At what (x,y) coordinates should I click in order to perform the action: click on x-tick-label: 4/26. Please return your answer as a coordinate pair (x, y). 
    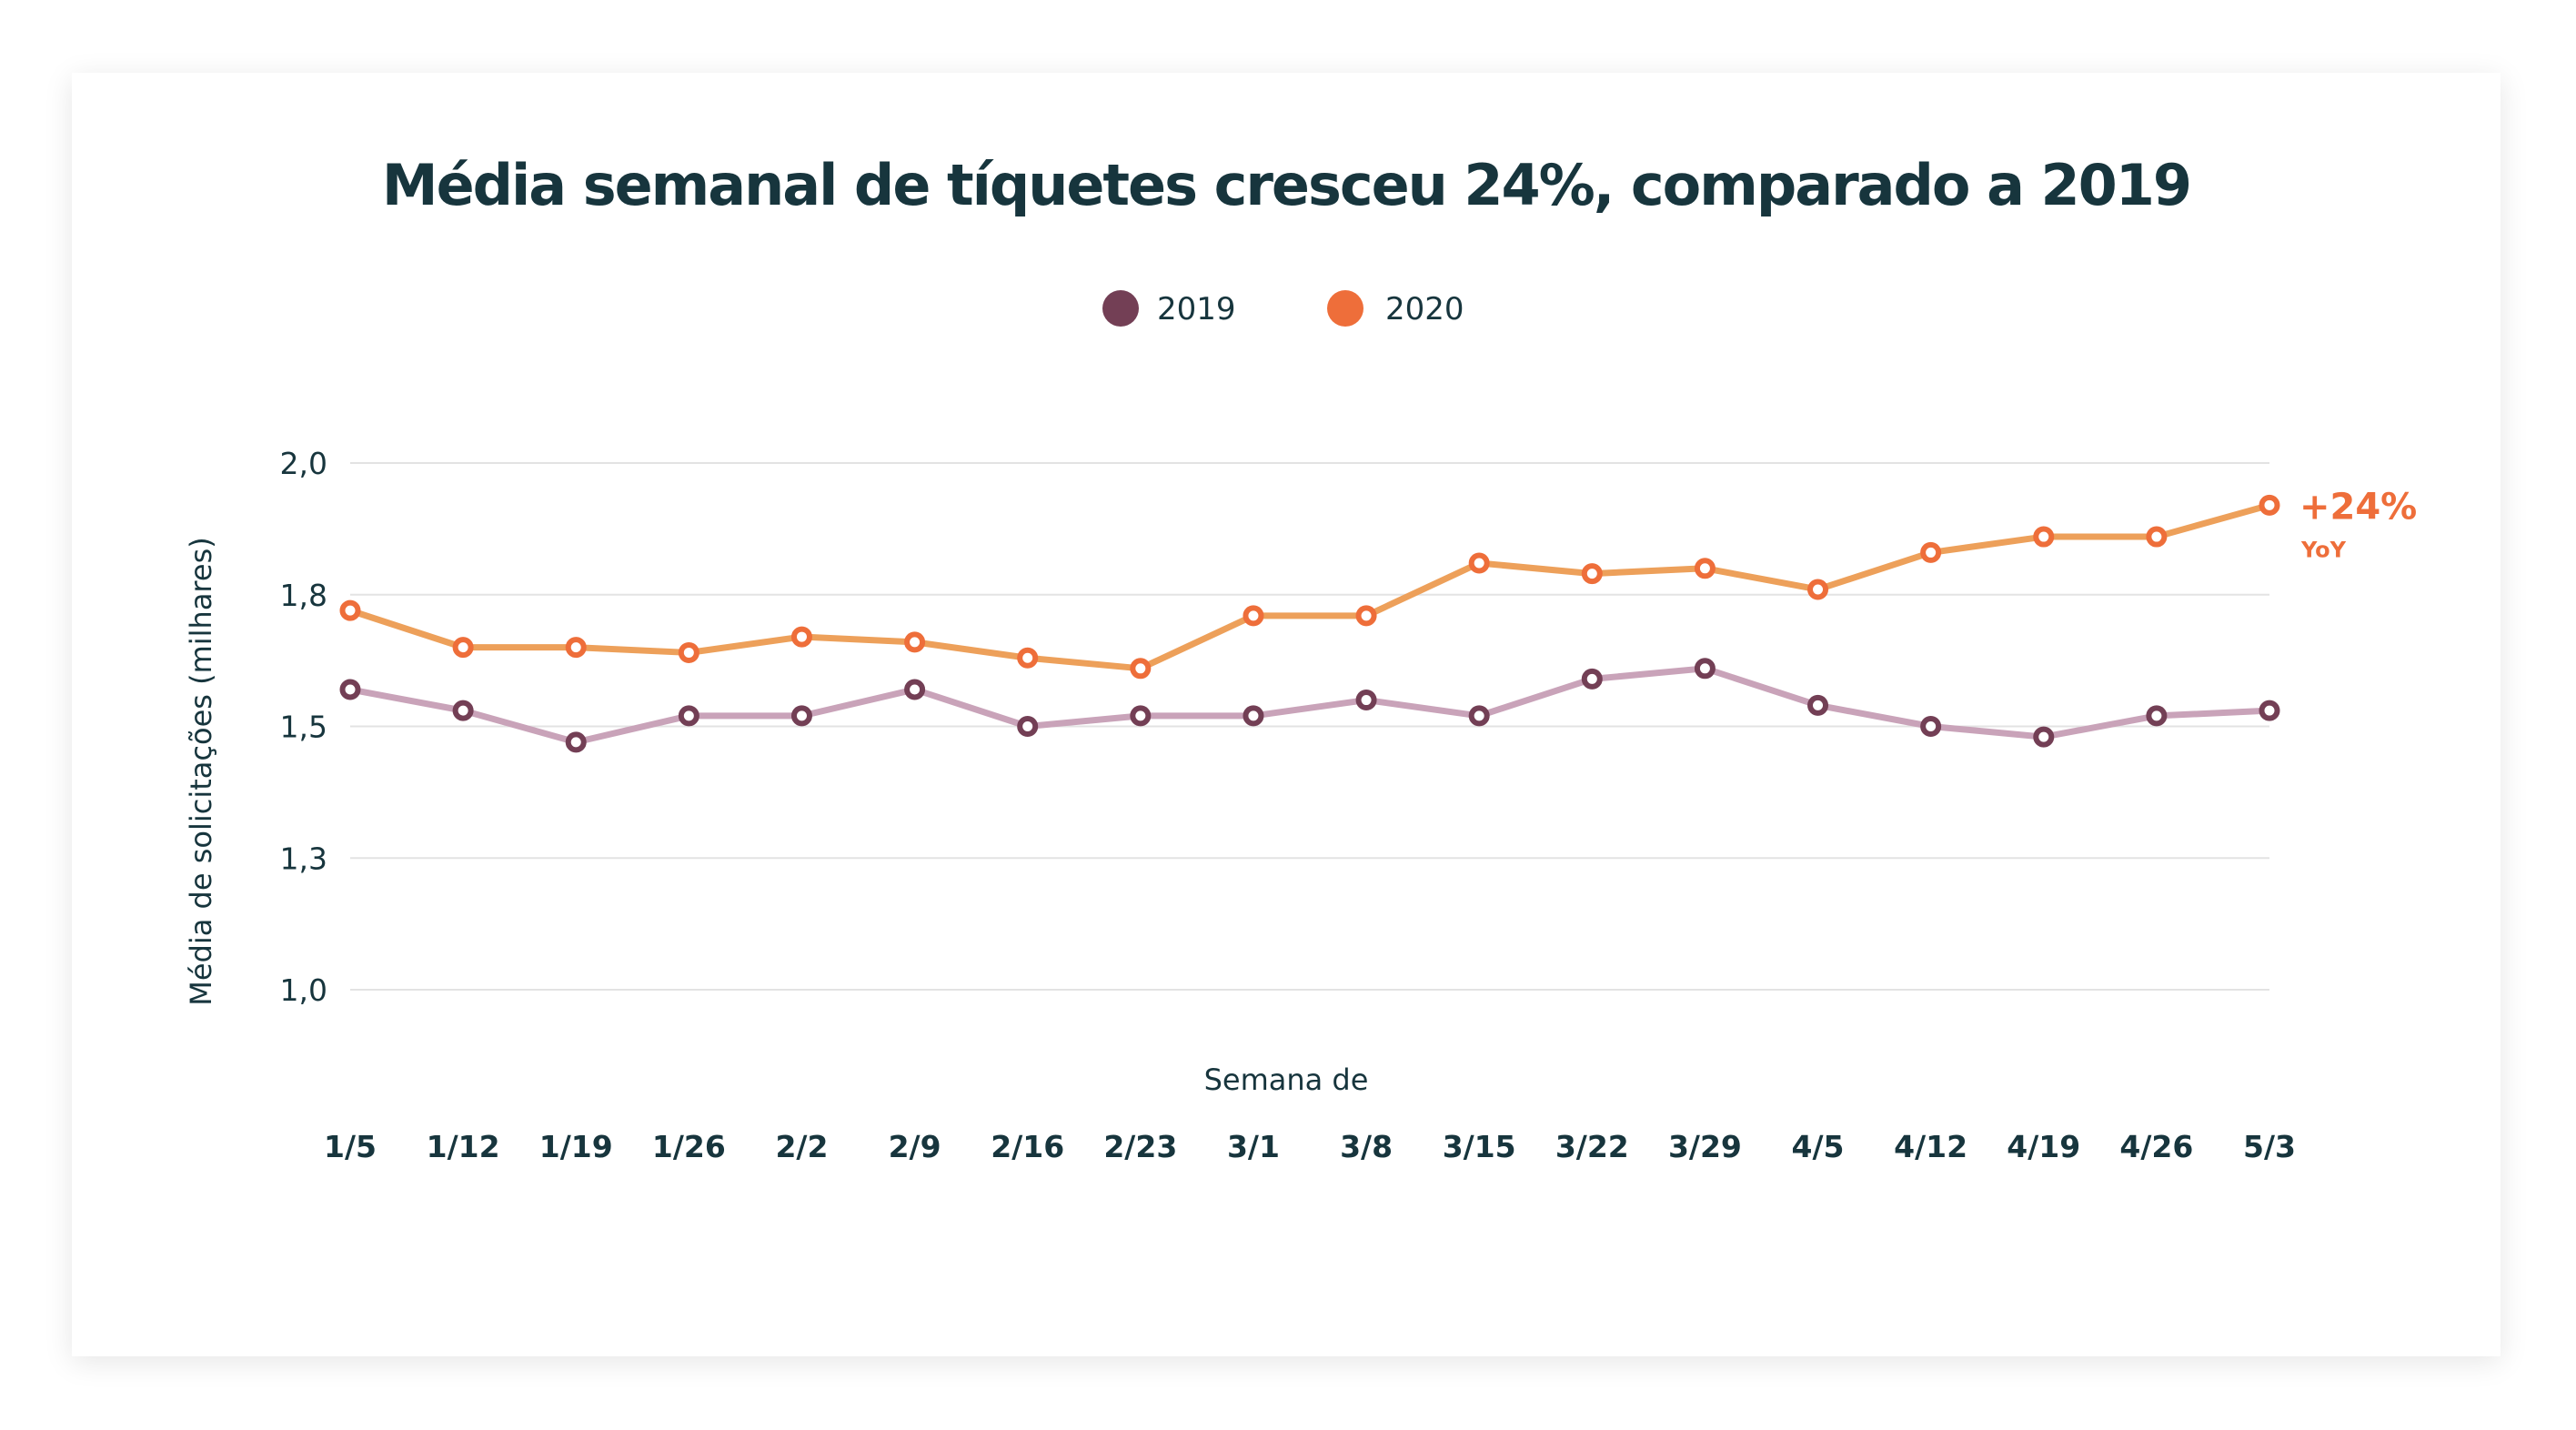
    Looking at the image, I should click on (2156, 1146).